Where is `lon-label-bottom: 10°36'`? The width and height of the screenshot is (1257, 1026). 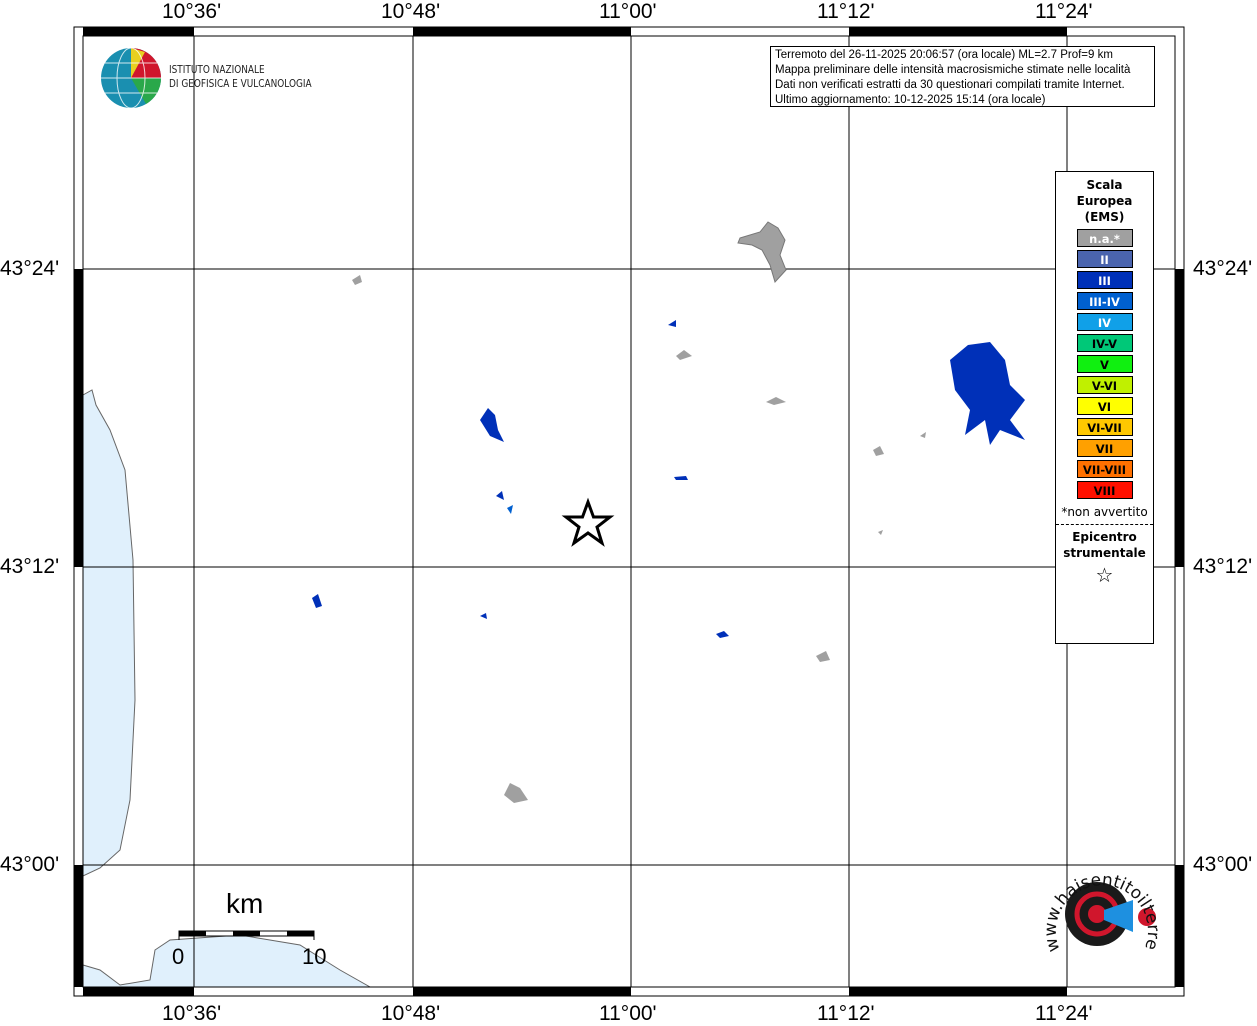
lon-label-bottom: 10°36' is located at coordinates (192, 1013).